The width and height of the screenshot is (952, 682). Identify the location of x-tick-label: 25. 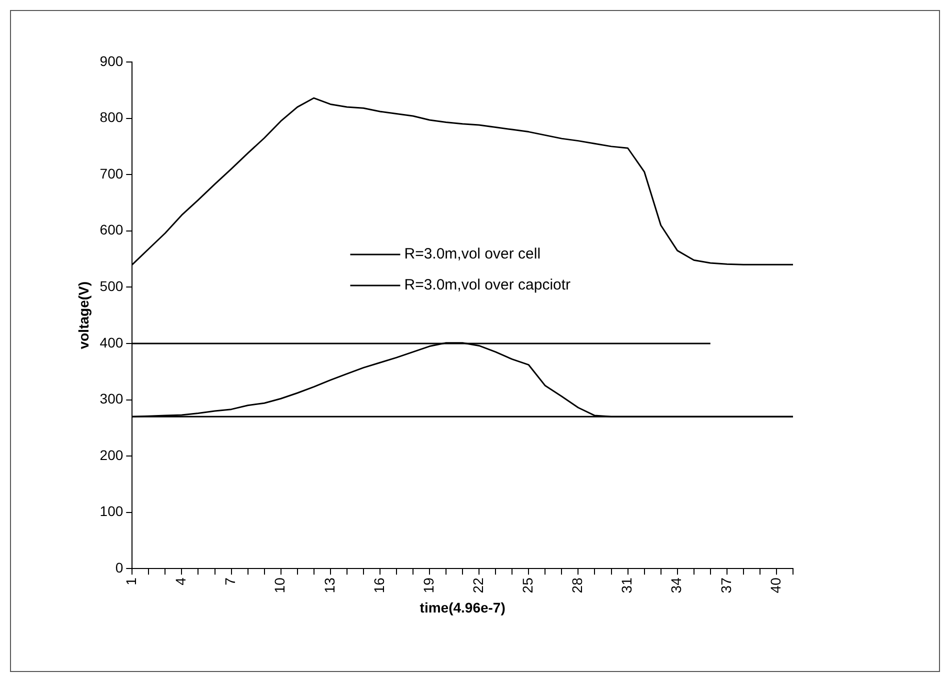
(528, 585).